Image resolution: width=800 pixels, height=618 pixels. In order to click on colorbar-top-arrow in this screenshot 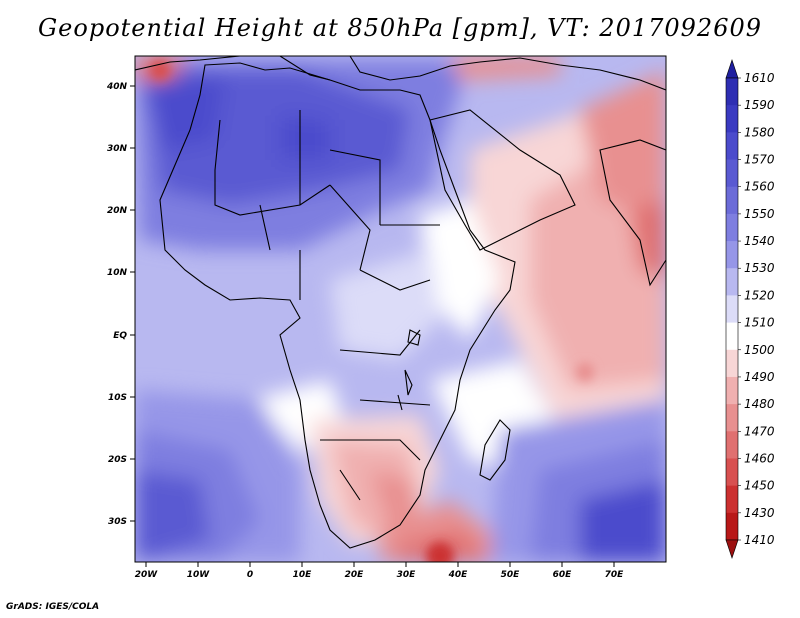, I will do `click(732, 69)`.